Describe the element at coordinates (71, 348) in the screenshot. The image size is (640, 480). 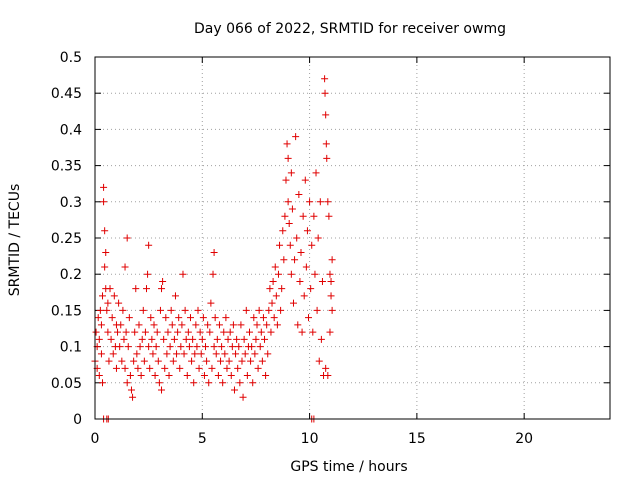
I see `y-tick-label: 0.1` at that location.